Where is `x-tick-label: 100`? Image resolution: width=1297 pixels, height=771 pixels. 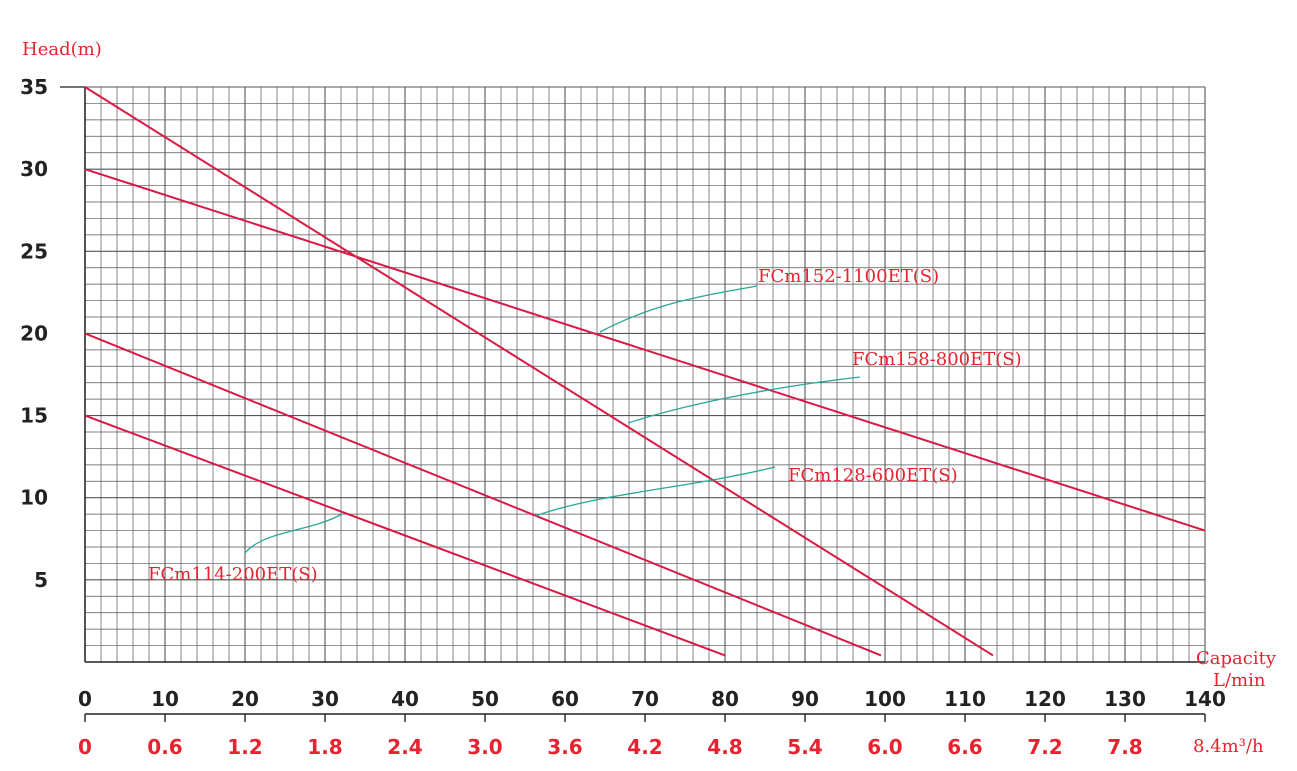
x-tick-label: 100 is located at coordinates (885, 699).